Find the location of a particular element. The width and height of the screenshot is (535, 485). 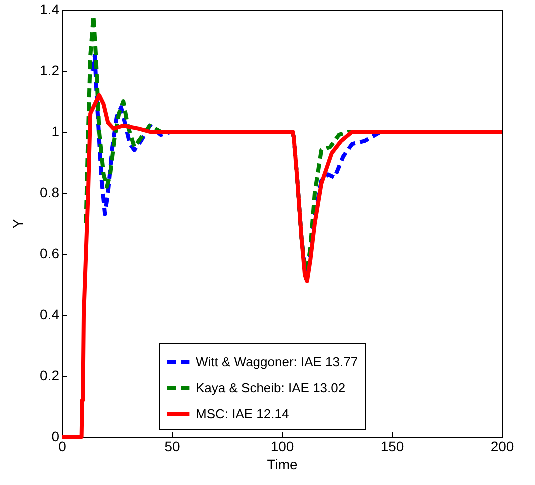

x-tick-label: 200 is located at coordinates (502, 446).